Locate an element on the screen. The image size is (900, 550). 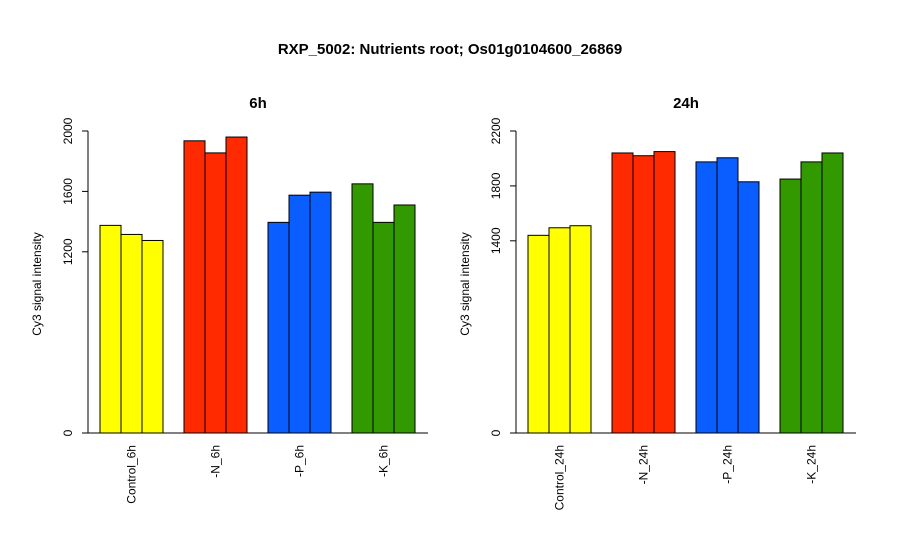
y-tick-label: 2200 is located at coordinates (496, 130).